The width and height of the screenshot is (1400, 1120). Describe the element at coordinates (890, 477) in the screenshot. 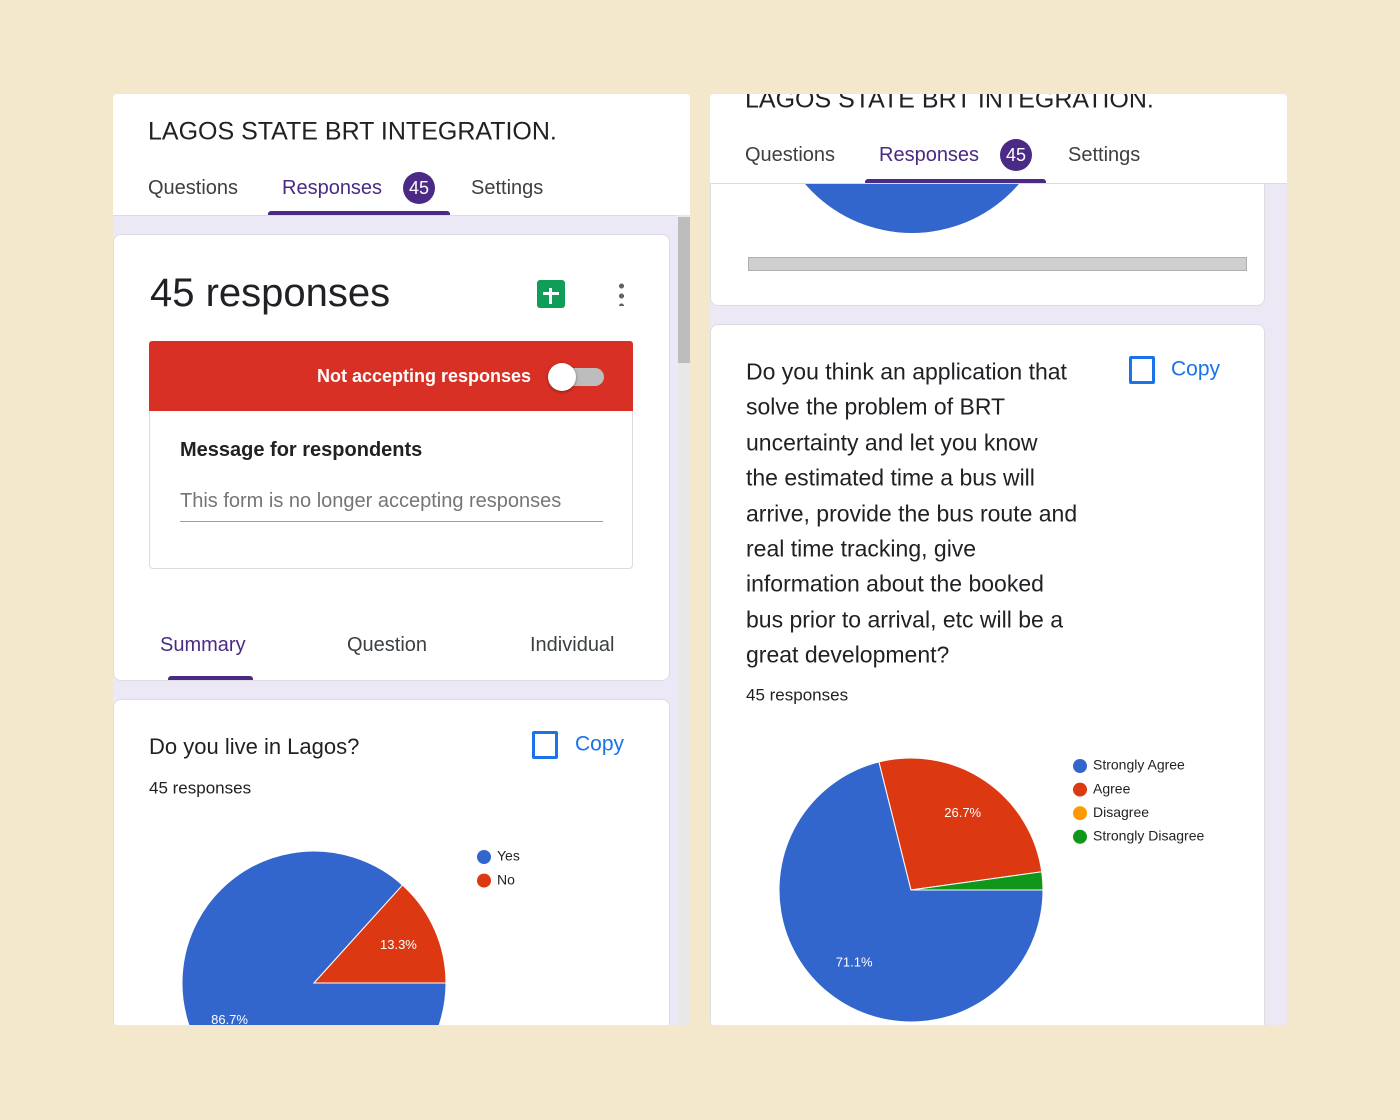

I see `question-line: the estimated time a bus will` at that location.